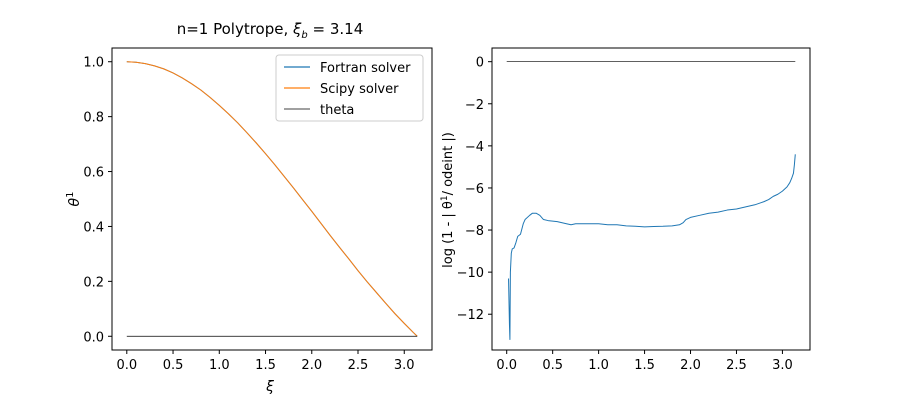 This screenshot has width=900, height=400. I want to click on right-y-tick-label: −12, so click(470, 315).